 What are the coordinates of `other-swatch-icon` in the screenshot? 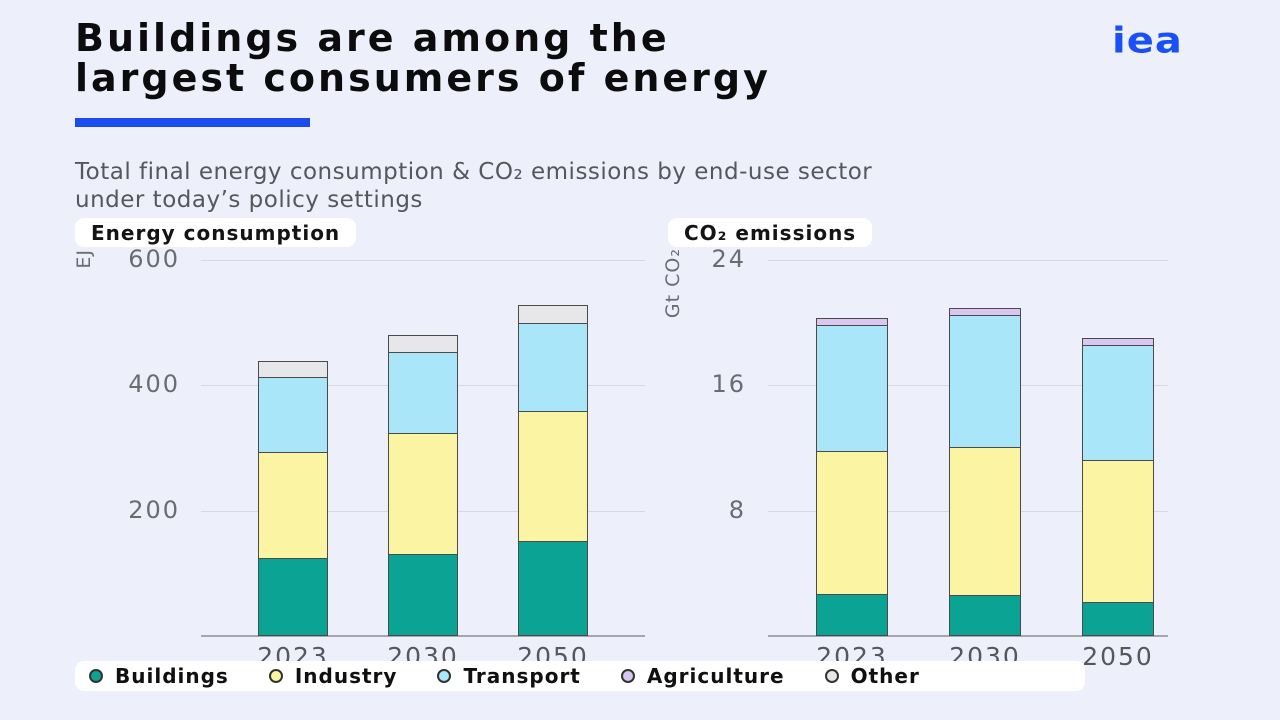 It's located at (831, 676).